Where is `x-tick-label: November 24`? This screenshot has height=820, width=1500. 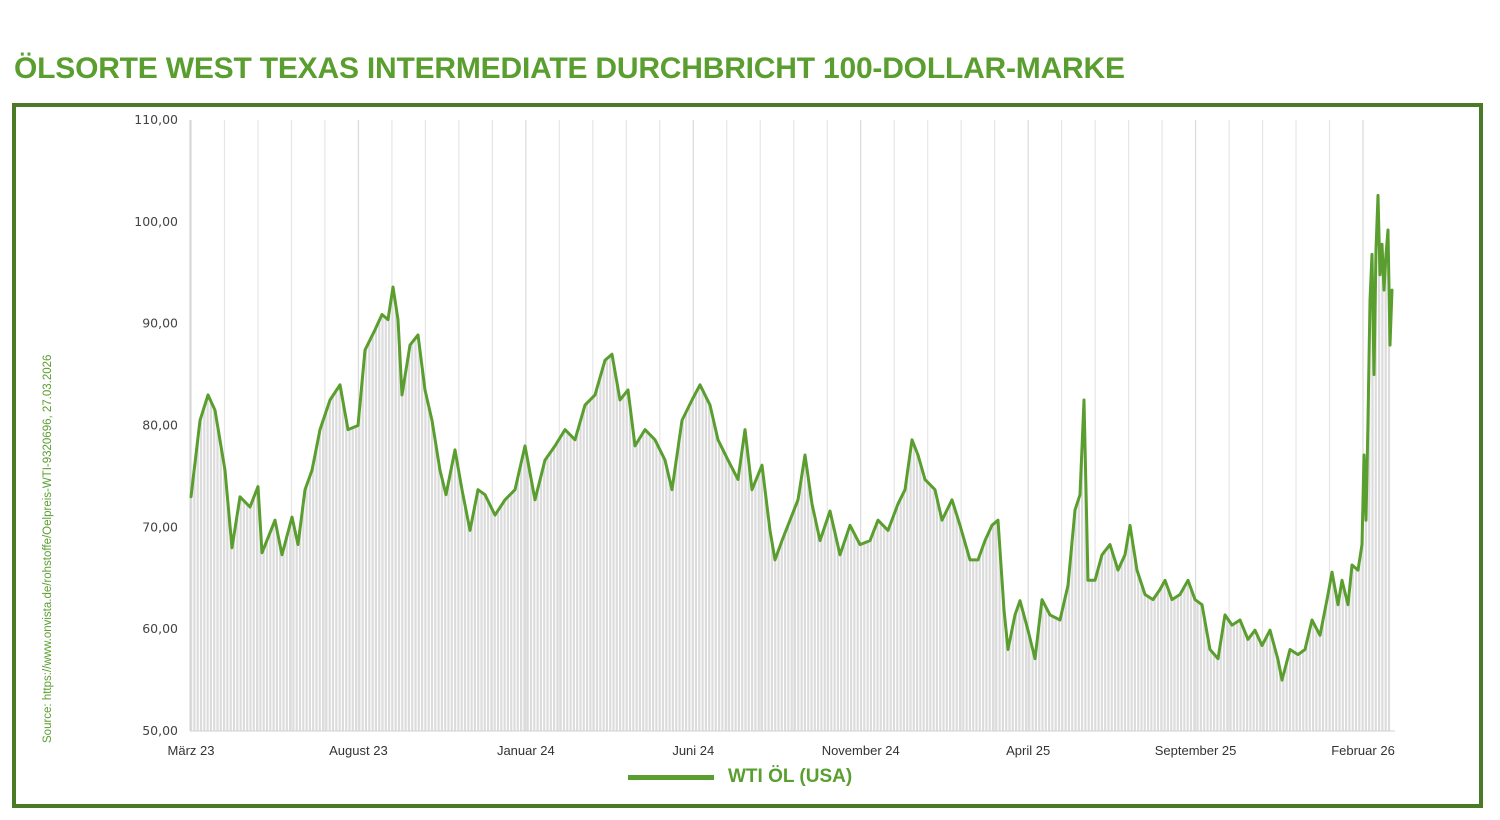
x-tick-label: November 24 is located at coordinates (861, 750).